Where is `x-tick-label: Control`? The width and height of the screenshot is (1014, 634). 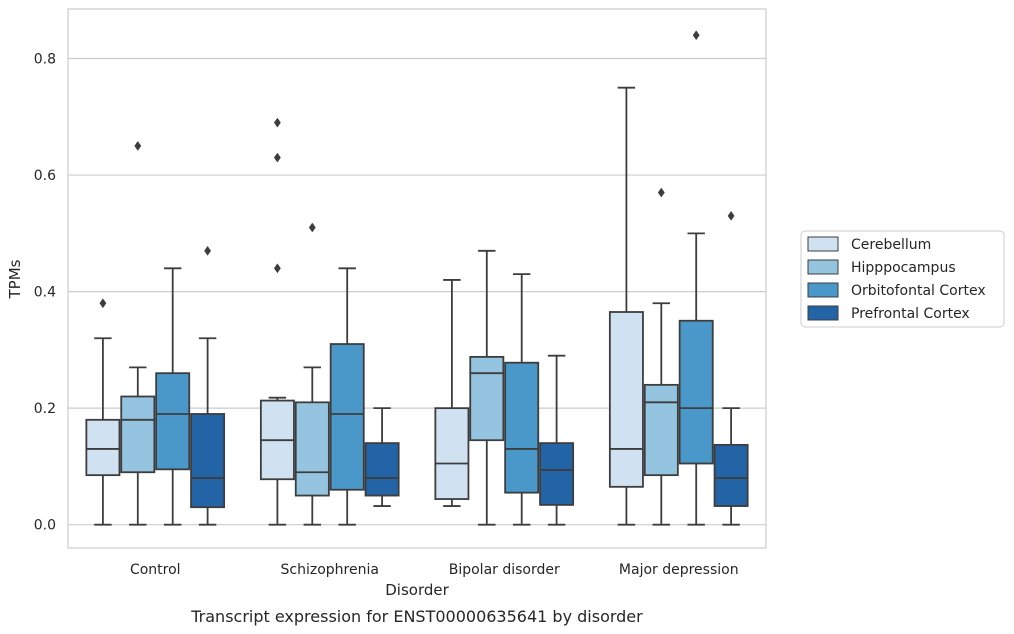 x-tick-label: Control is located at coordinates (155, 570).